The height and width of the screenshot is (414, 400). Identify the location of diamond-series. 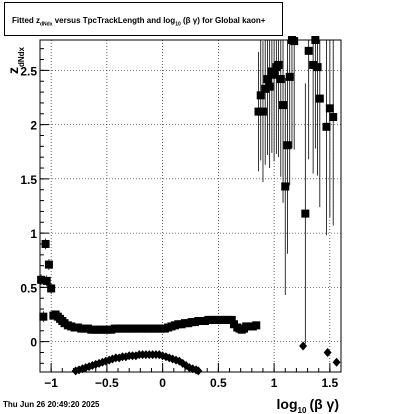
(206, 358).